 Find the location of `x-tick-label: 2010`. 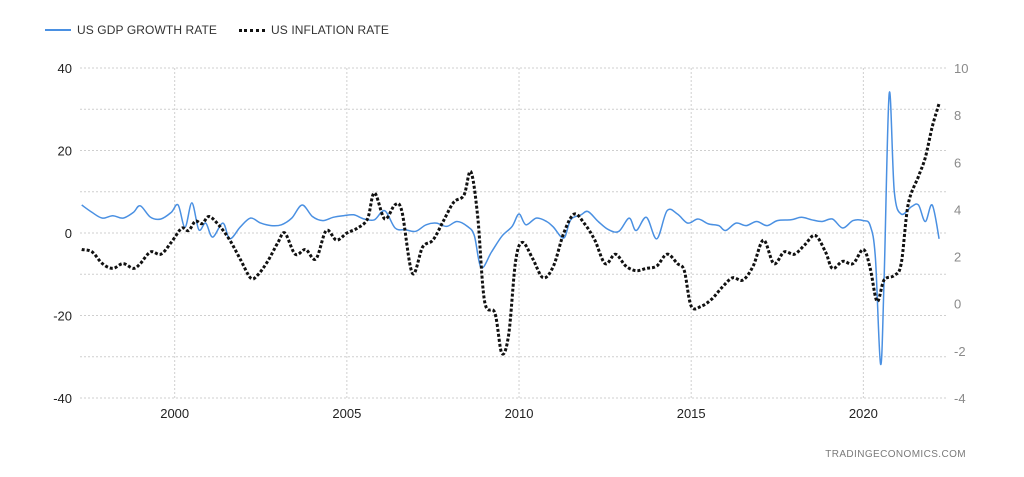

x-tick-label: 2010 is located at coordinates (519, 413).